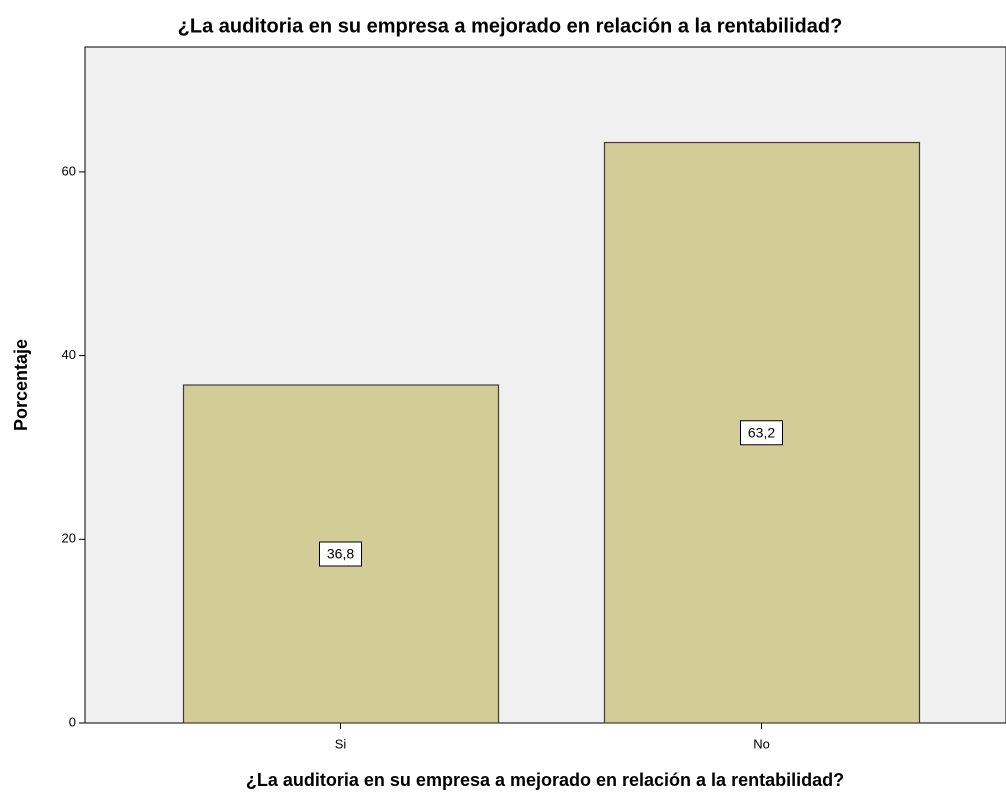 The image size is (1006, 798). I want to click on value-label: 36,8, so click(340, 554).